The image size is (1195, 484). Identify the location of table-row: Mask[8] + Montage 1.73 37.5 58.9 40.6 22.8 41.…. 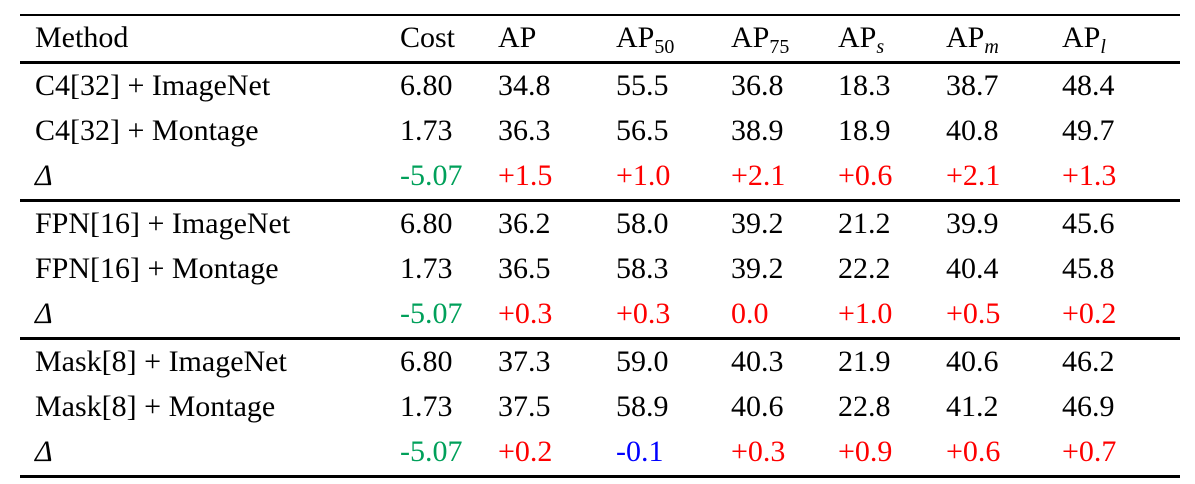
(600, 407).